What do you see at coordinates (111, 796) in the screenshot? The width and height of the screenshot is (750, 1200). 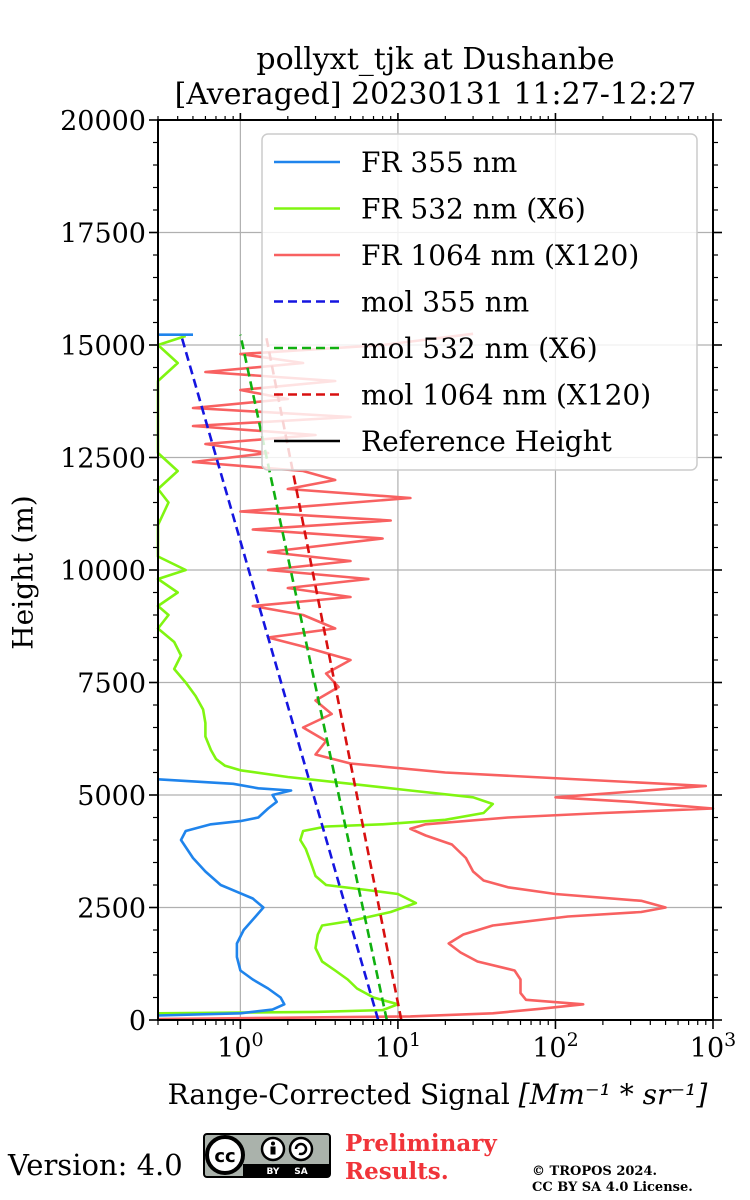 I see `y-tick-label: 5000` at bounding box center [111, 796].